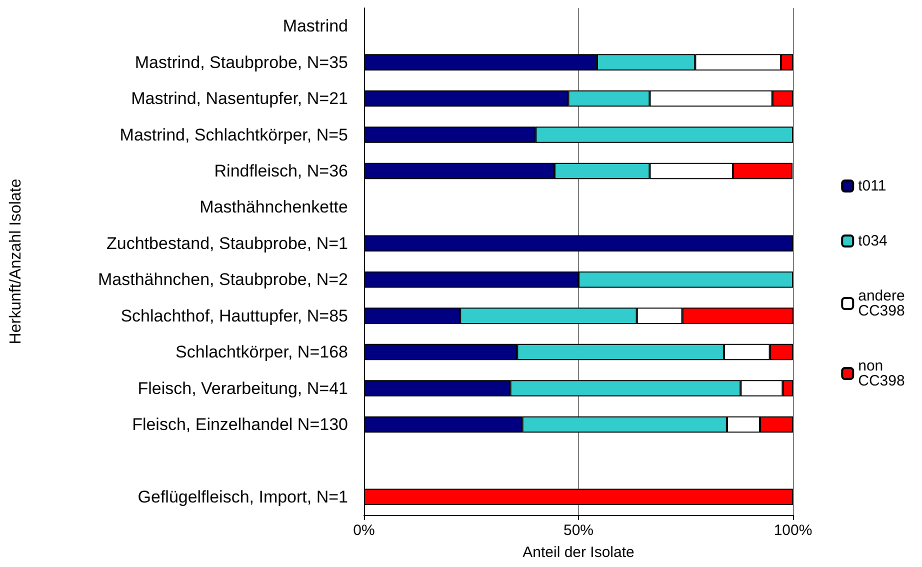 The image size is (922, 567). What do you see at coordinates (578, 552) in the screenshot?
I see `x-axis-title: Anteil der Isolate` at bounding box center [578, 552].